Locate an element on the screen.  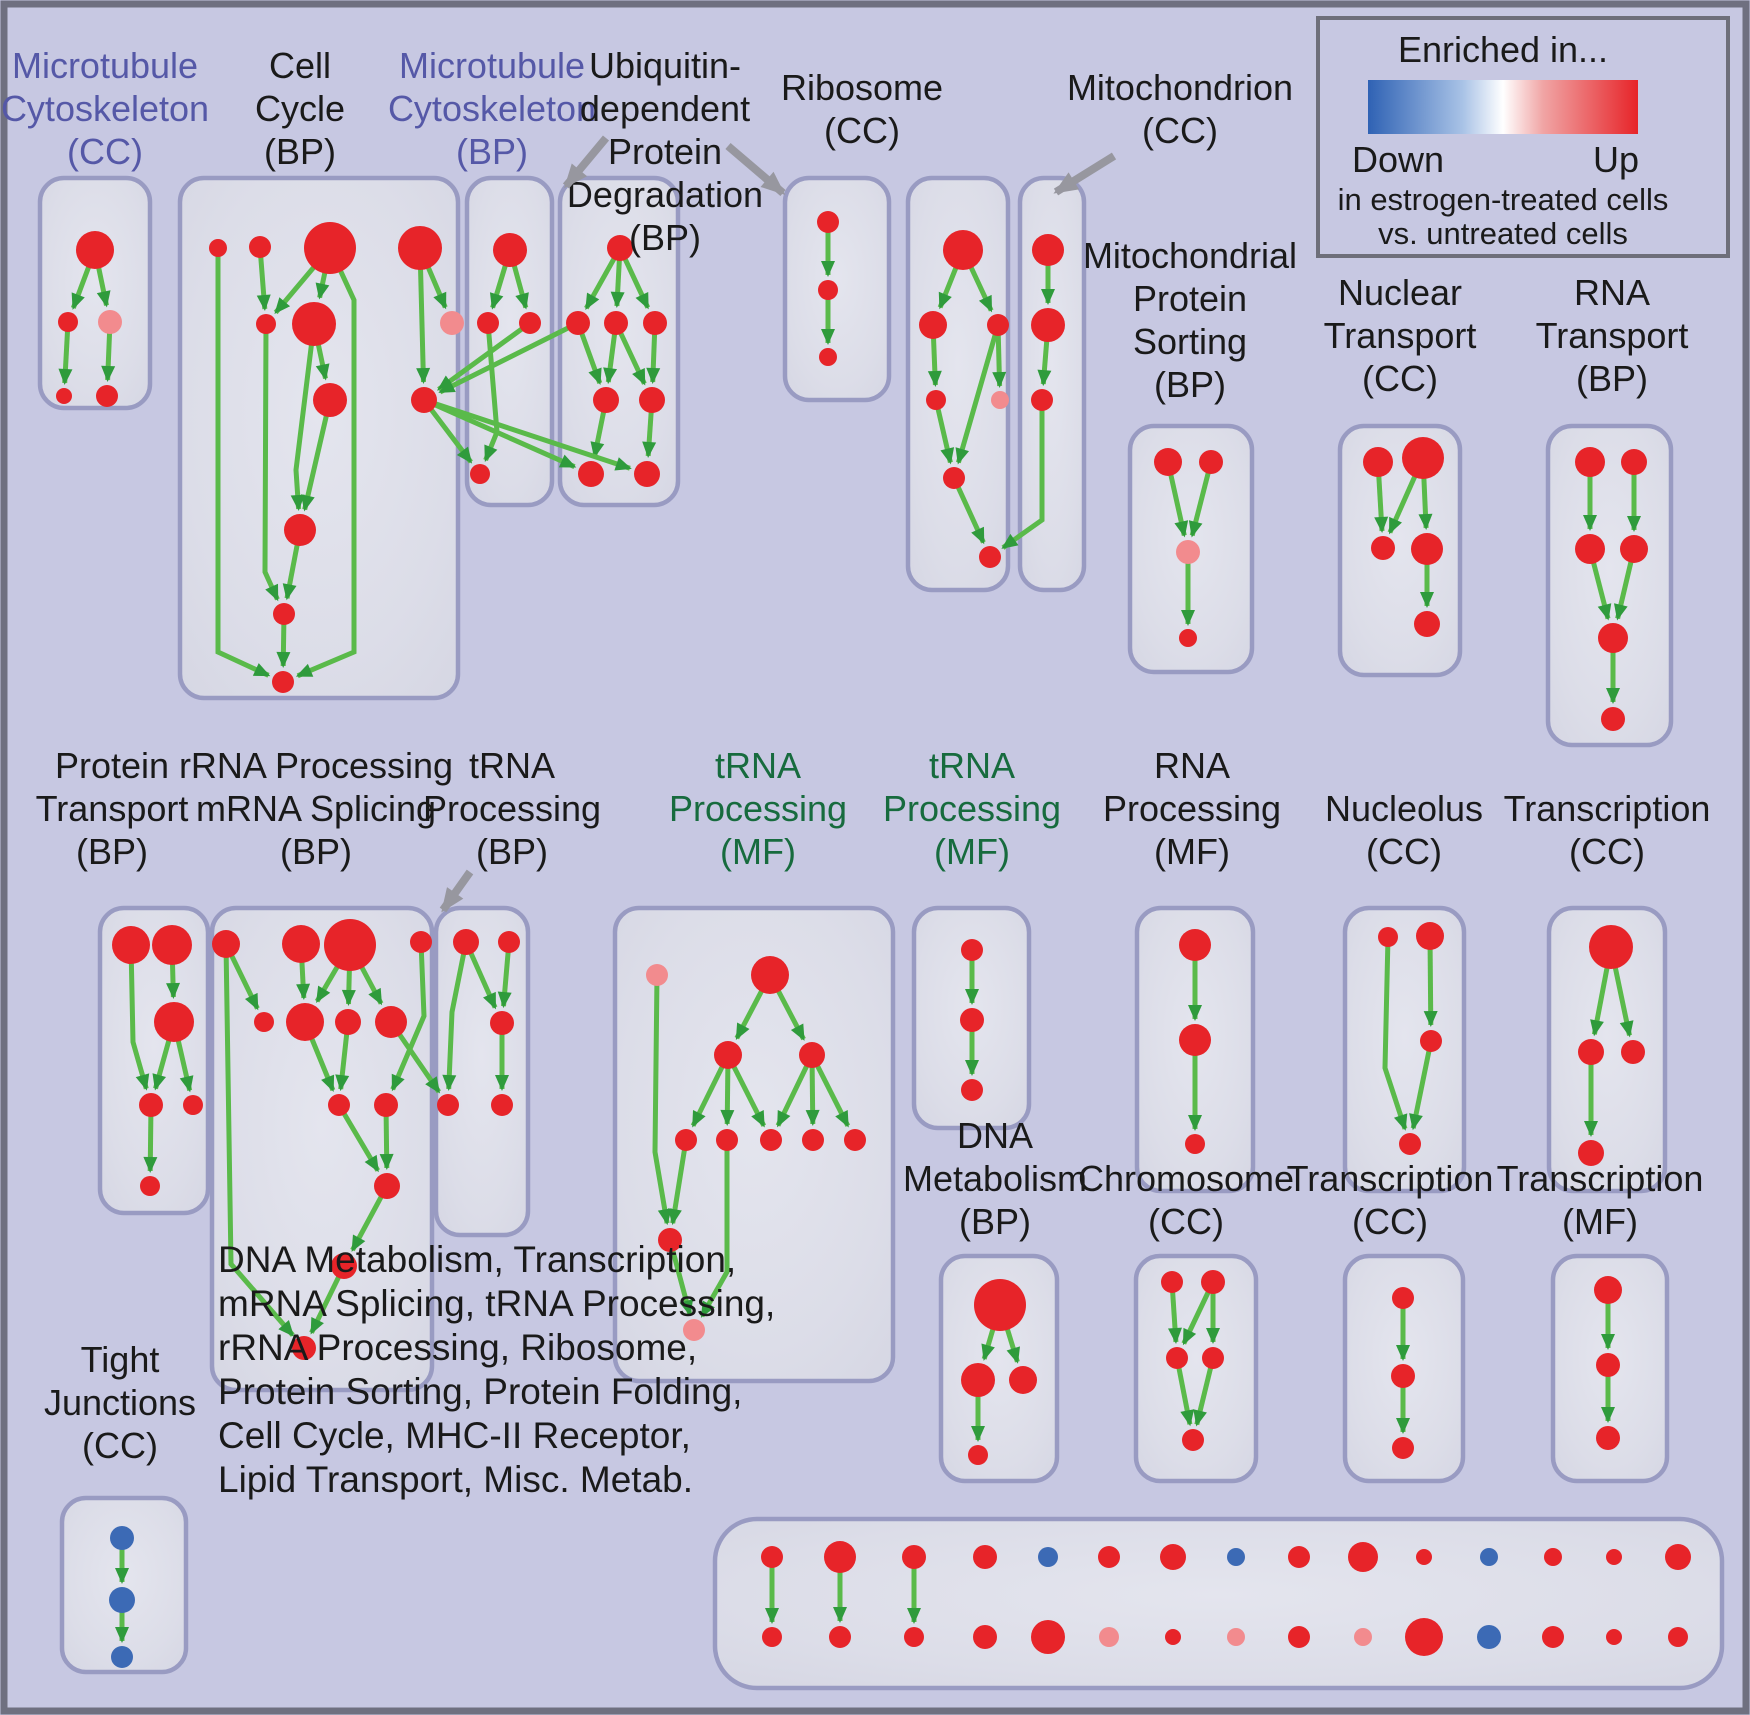
legend-subtitle-line2: vs. untreated cells is located at coordinates (1503, 233).